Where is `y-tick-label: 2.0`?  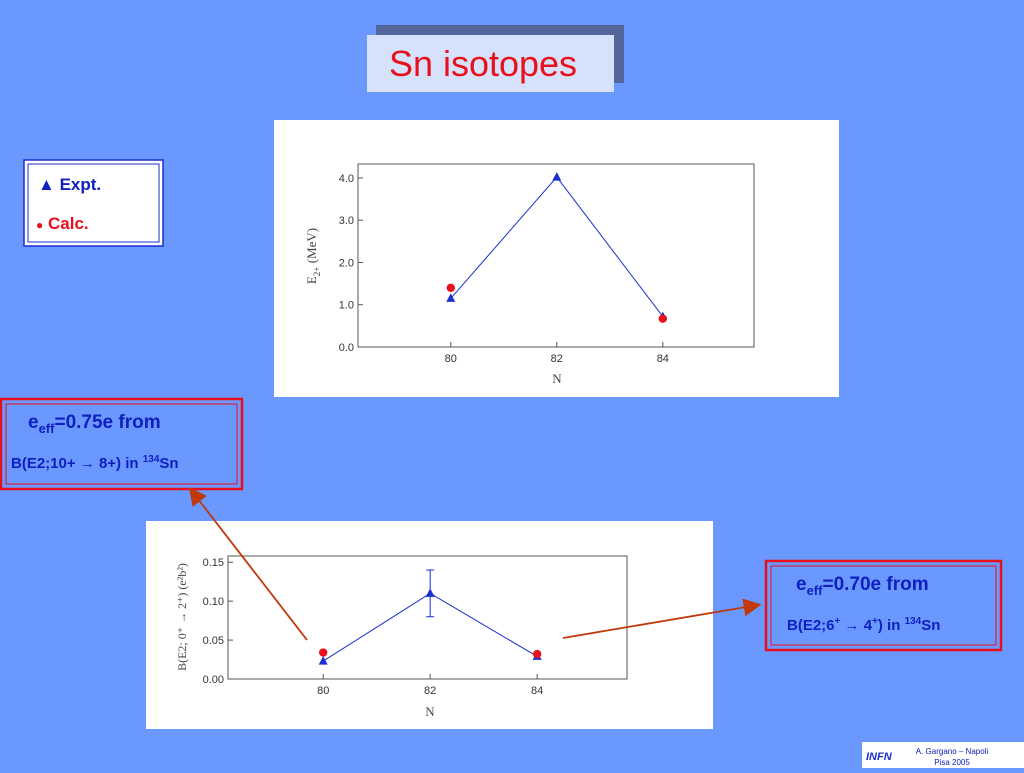
y-tick-label: 2.0 is located at coordinates (346, 263).